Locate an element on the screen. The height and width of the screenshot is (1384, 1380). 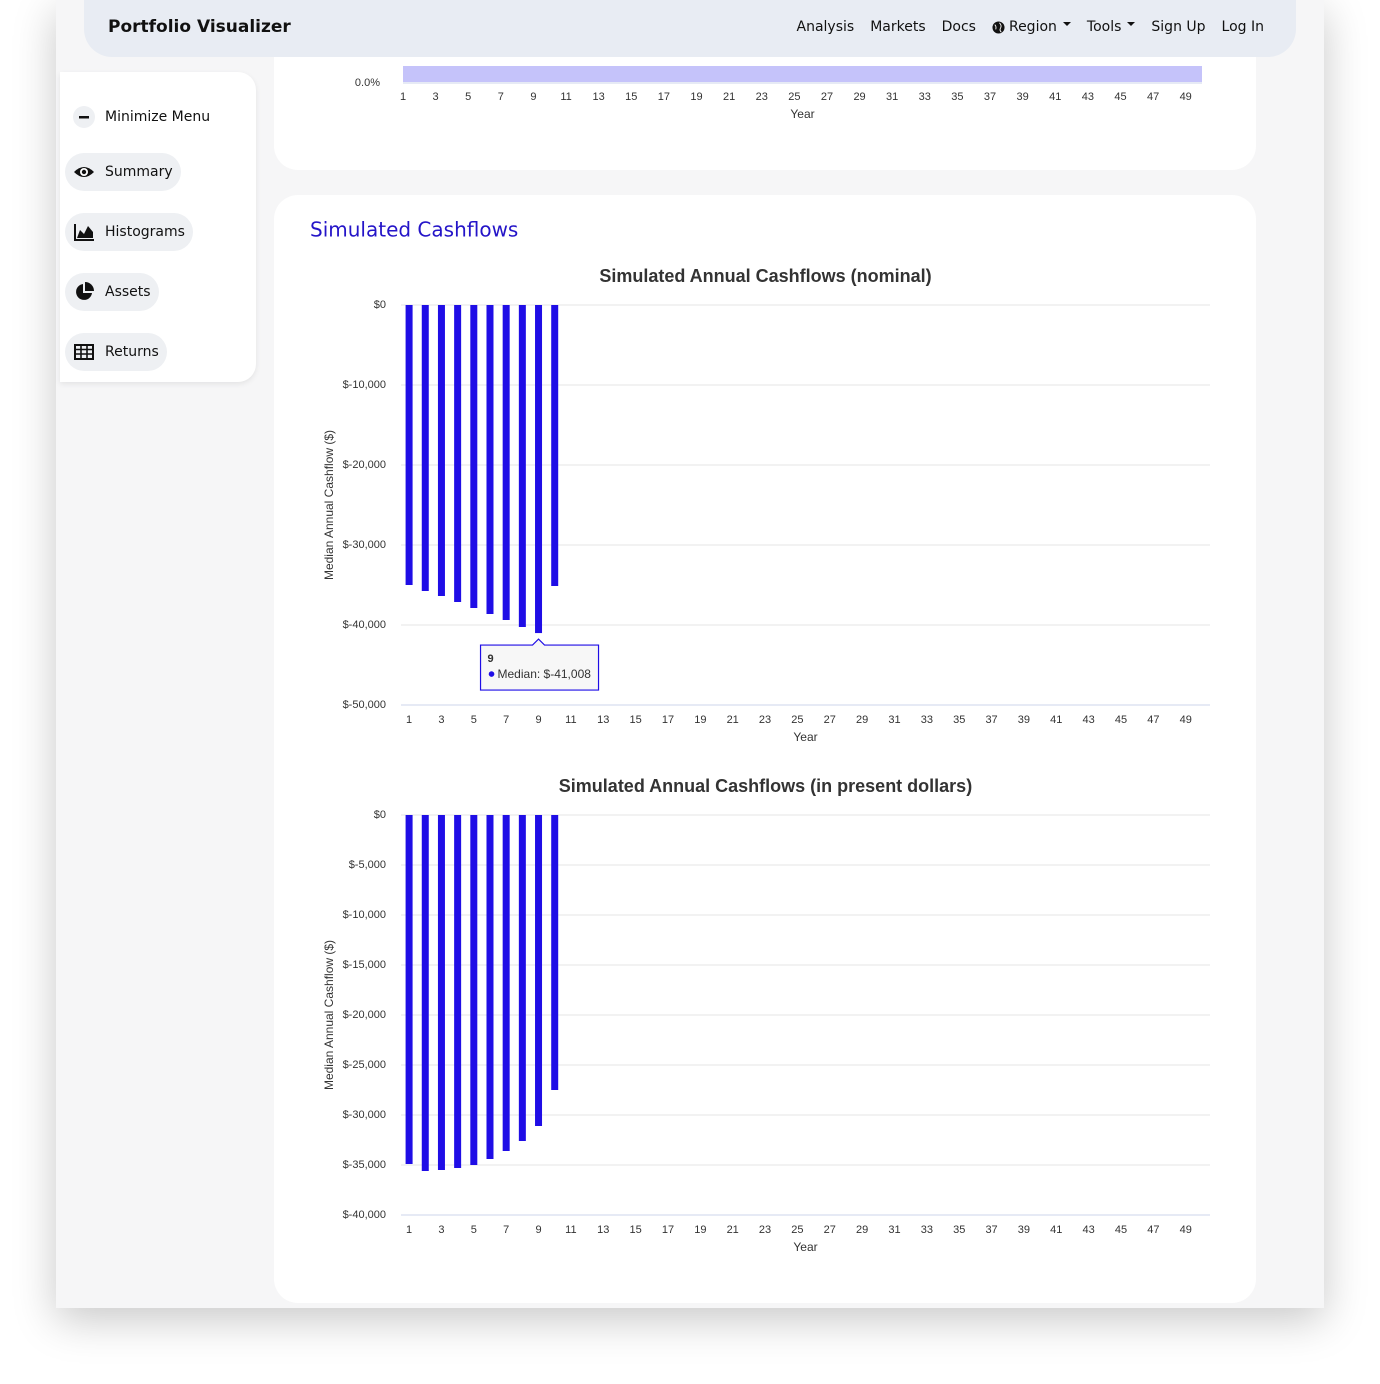
menu-label: Minimize Menu is located at coordinates (158, 117).